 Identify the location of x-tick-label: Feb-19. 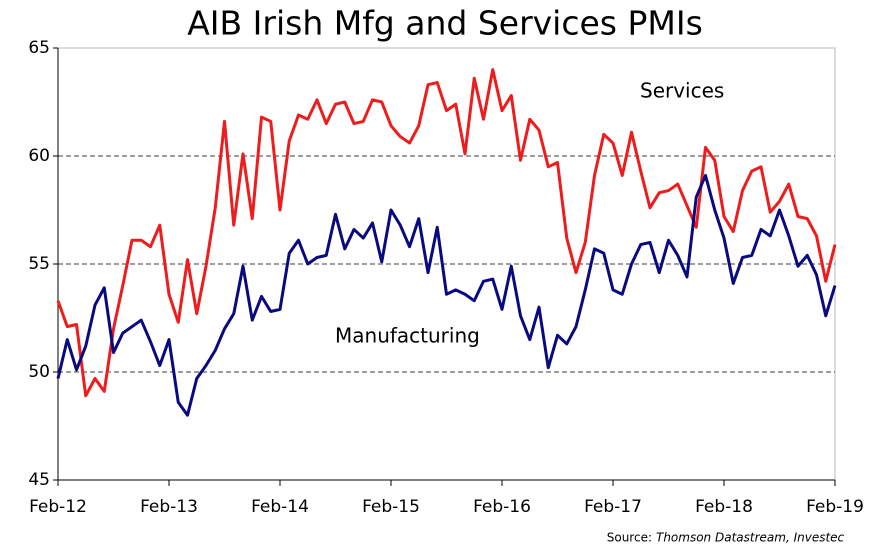
(835, 507).